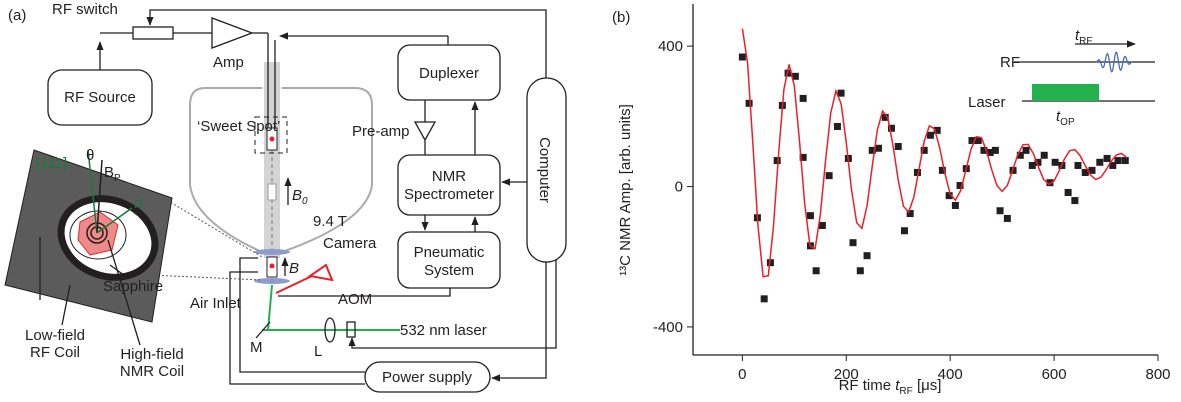  Describe the element at coordinates (256, 347) in the screenshot. I see `mirror-label: M` at that location.